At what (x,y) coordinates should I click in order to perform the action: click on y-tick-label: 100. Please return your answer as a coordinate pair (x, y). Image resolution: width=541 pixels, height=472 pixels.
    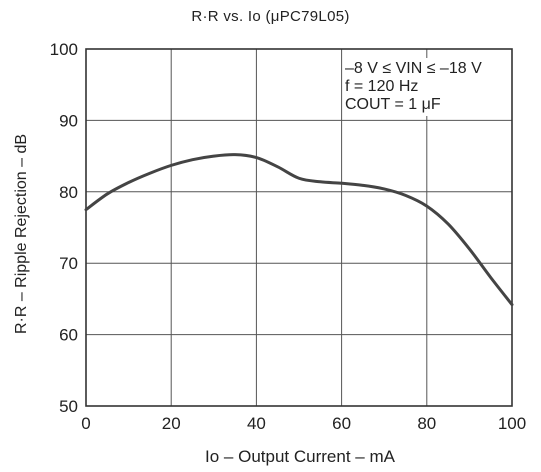
    Looking at the image, I should click on (64, 49).